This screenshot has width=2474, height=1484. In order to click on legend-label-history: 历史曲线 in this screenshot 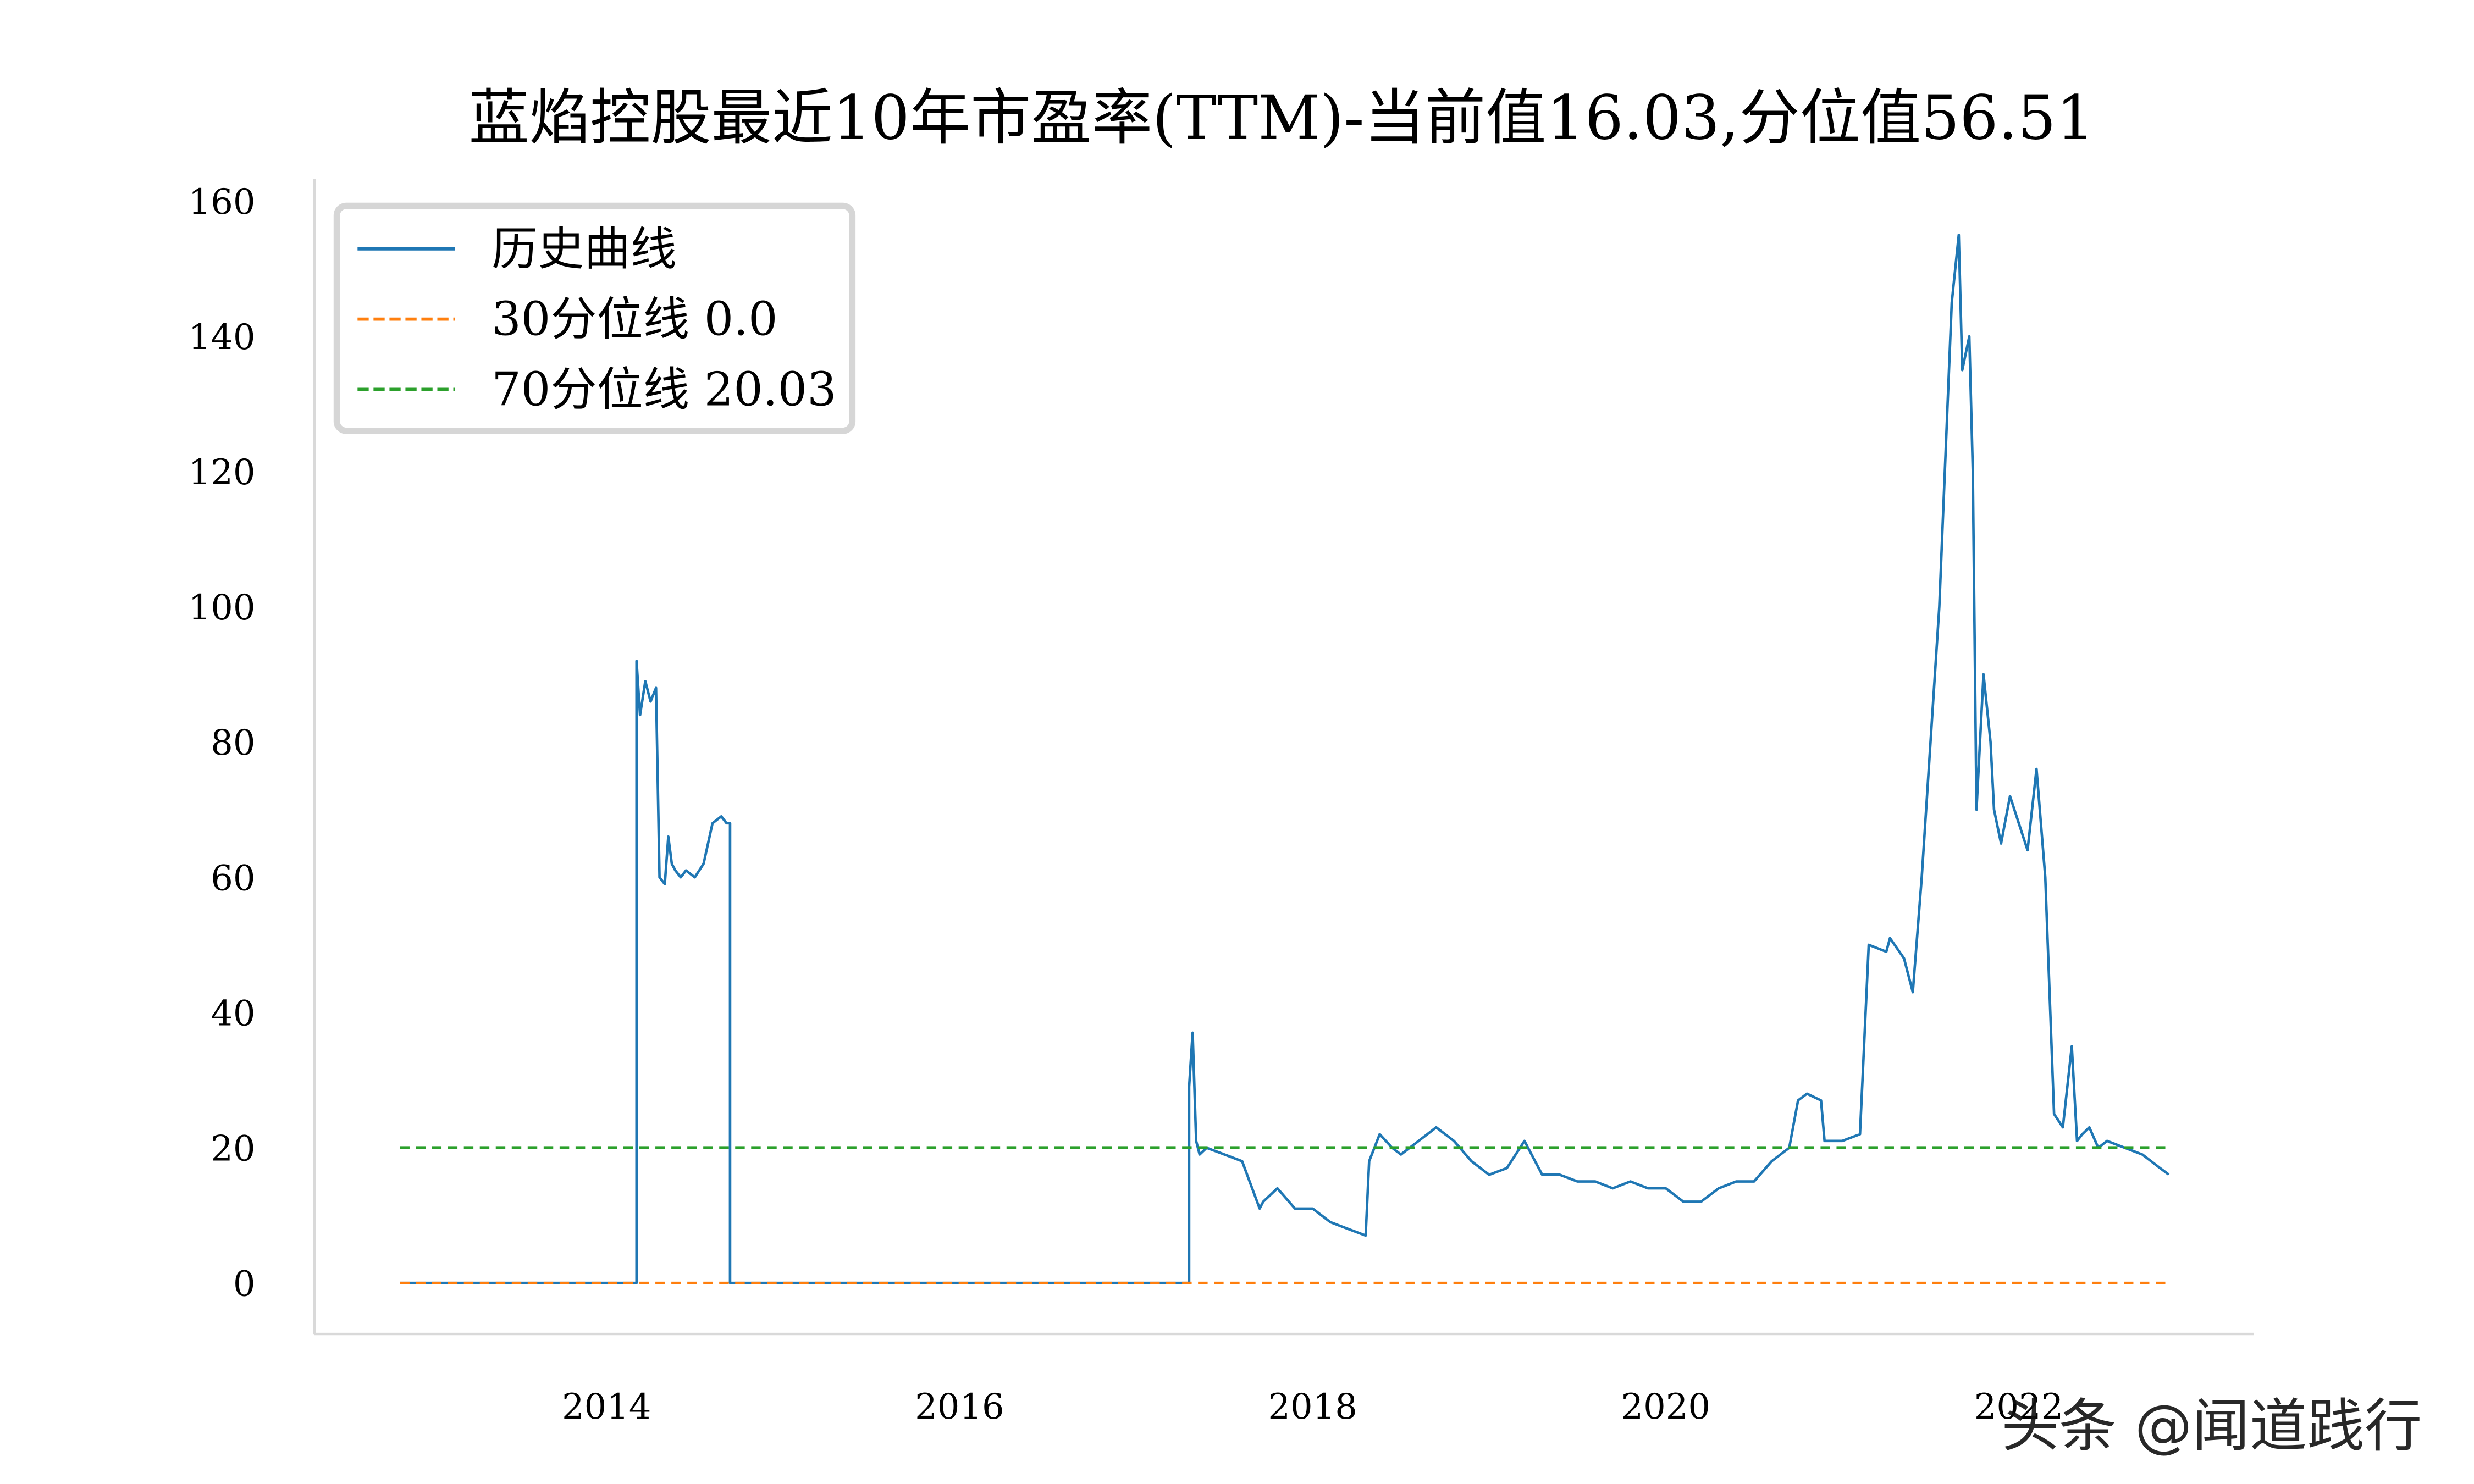, I will do `click(584, 249)`.